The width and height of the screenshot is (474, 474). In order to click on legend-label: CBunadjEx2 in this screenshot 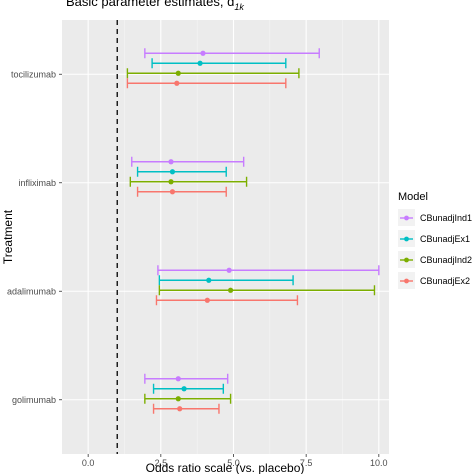, I will do `click(445, 281)`.